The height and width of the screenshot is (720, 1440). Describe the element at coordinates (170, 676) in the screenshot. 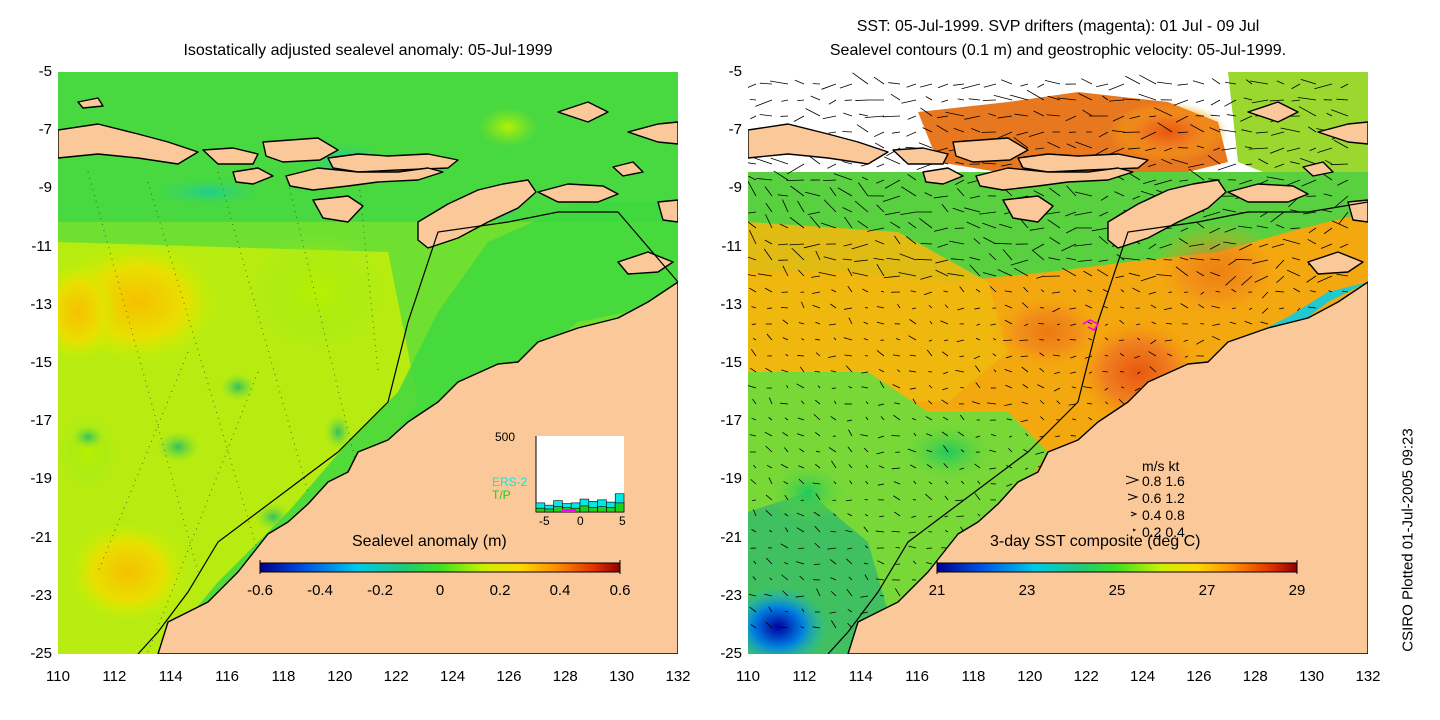

I see `left-lon-tick-label: 114` at that location.